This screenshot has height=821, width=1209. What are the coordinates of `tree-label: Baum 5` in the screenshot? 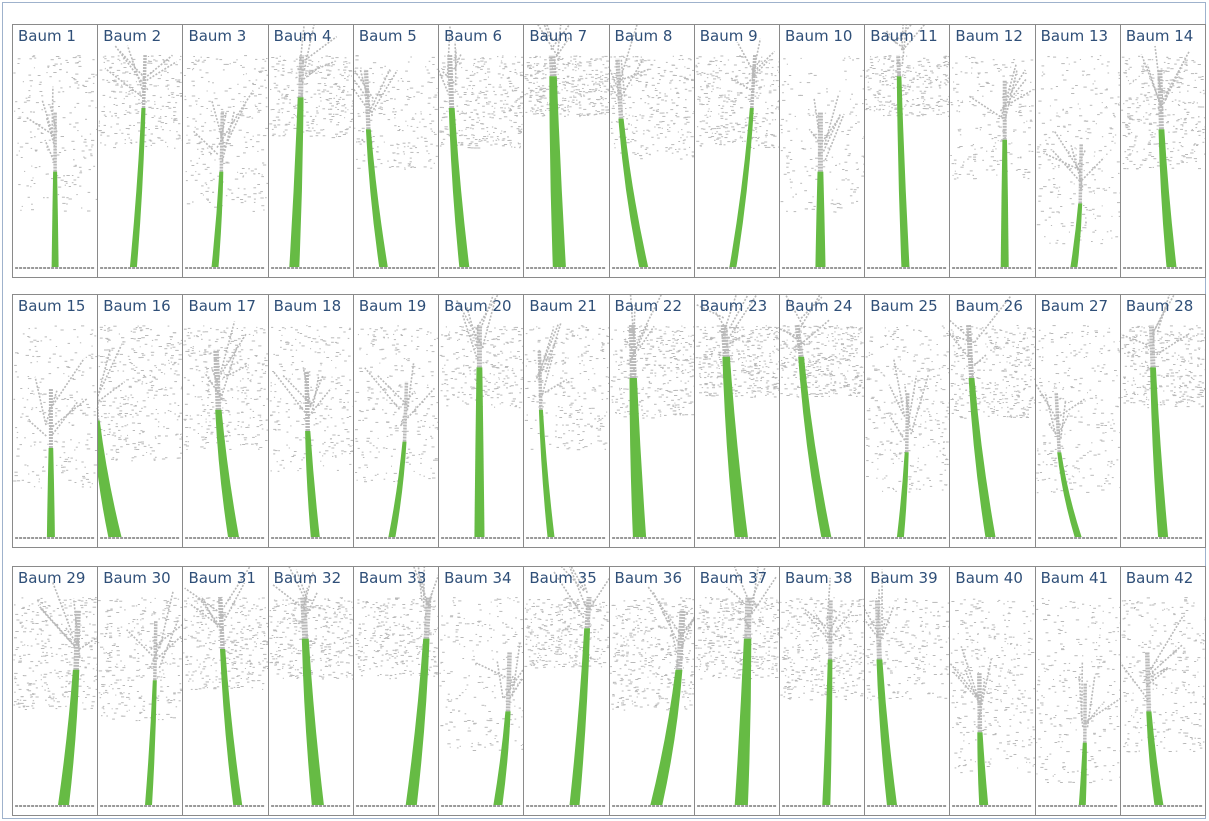 It's located at (387, 36).